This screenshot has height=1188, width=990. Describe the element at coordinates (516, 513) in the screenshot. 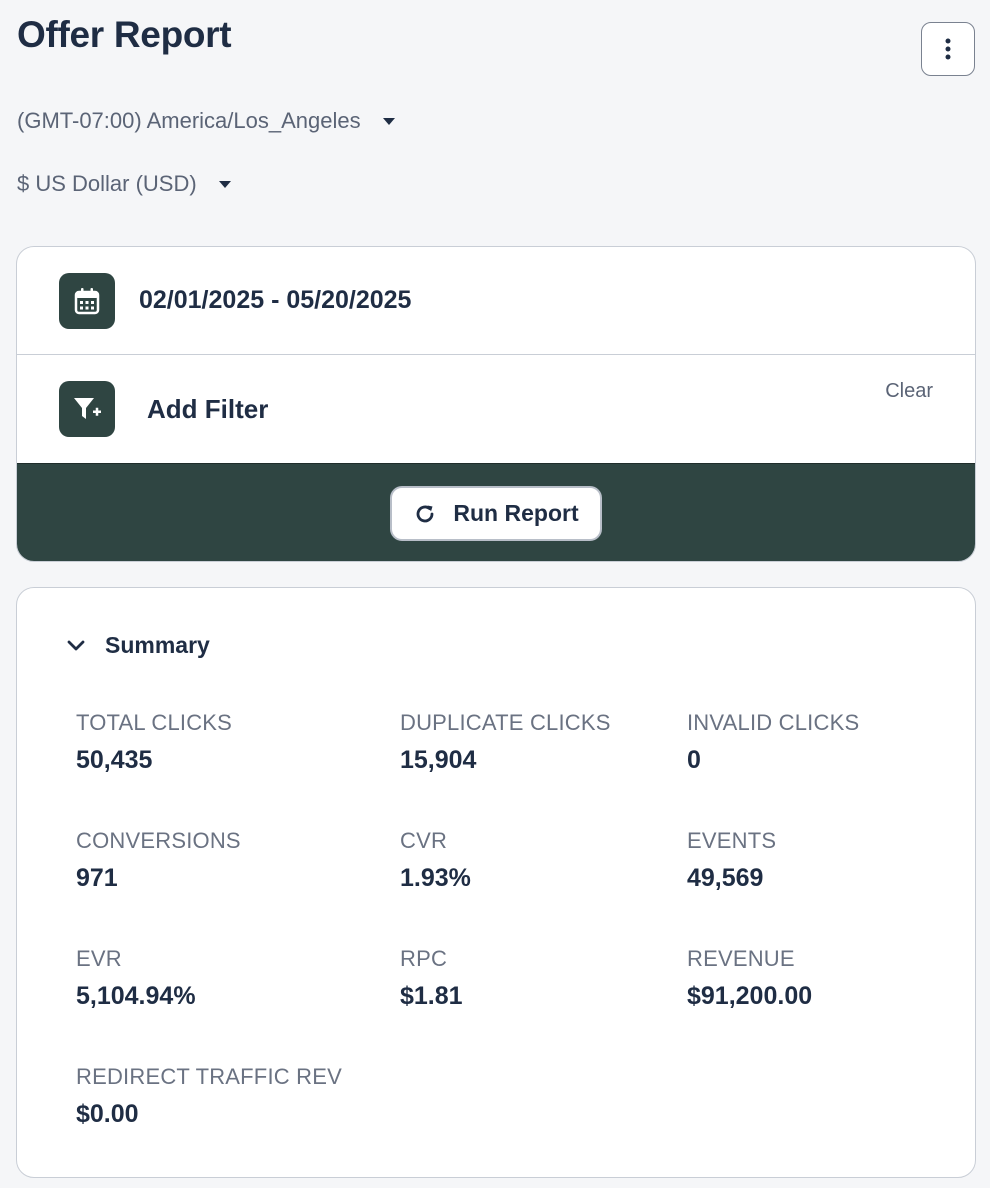

I see `run-report-label: Run Report` at that location.